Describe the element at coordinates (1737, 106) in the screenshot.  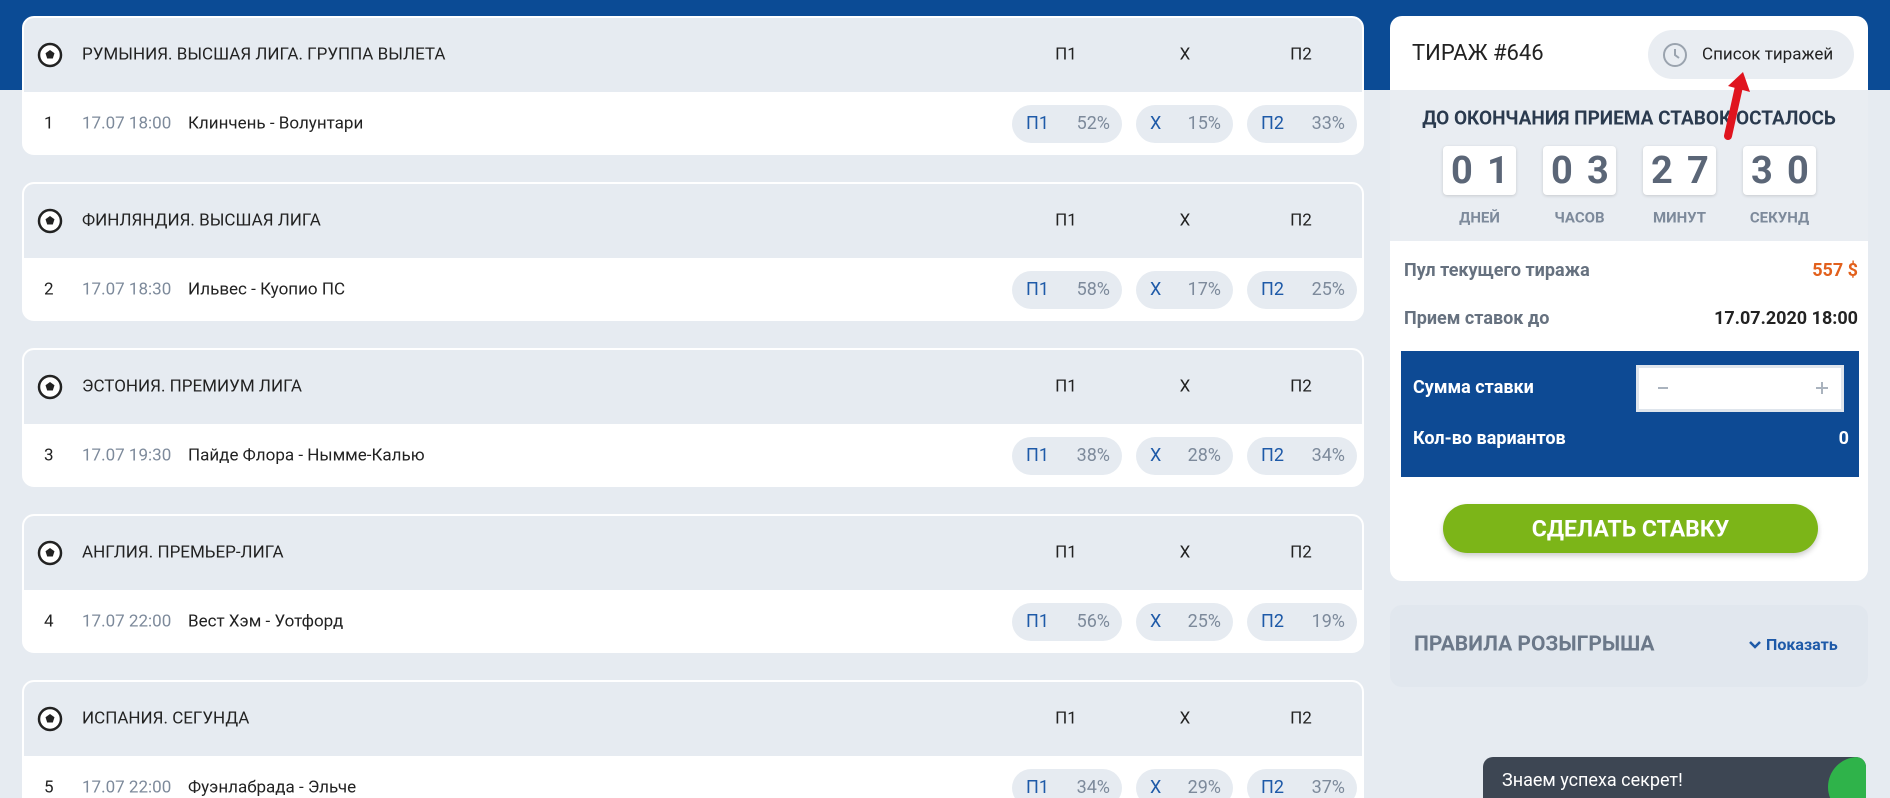
I see `red-arrow` at that location.